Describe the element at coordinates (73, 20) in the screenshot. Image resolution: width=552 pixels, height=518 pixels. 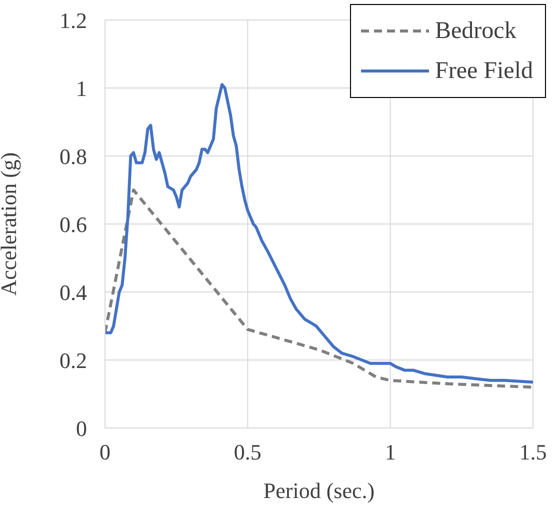
I see `y-tick-label: 1.2` at that location.